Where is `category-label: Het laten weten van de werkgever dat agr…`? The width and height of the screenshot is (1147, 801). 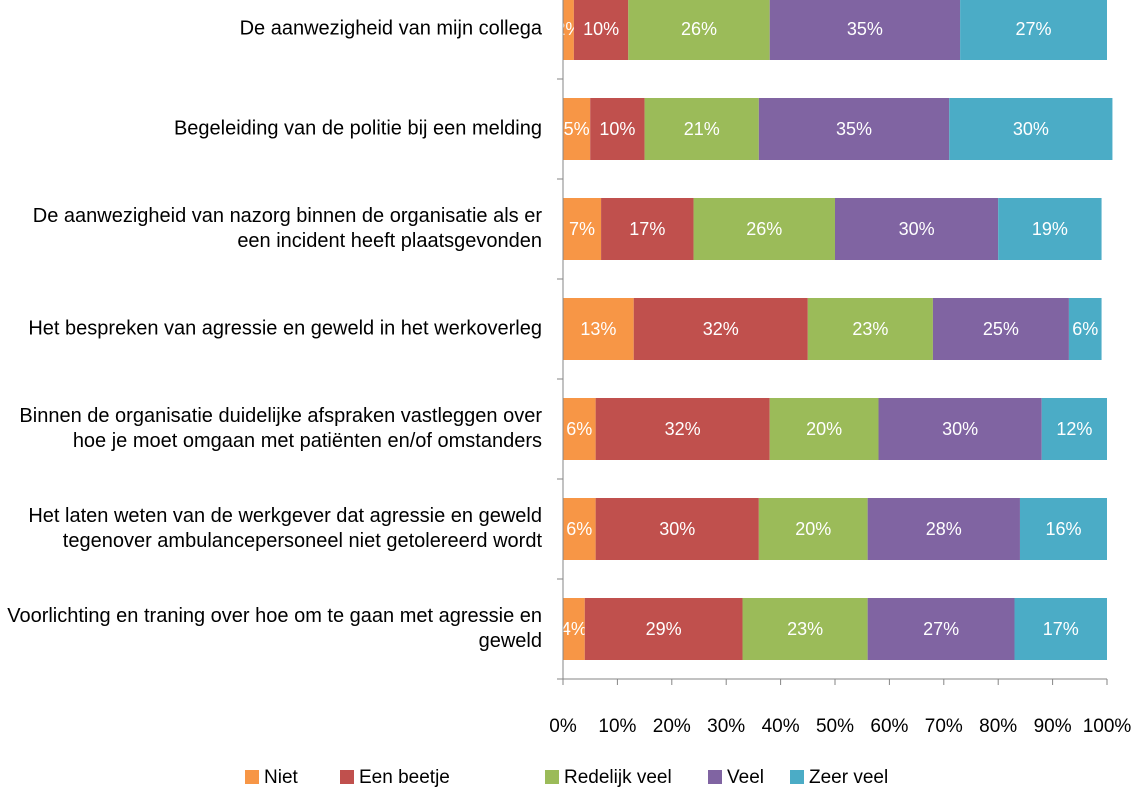 category-label: Het laten weten van de werkgever dat agr… is located at coordinates (285, 528).